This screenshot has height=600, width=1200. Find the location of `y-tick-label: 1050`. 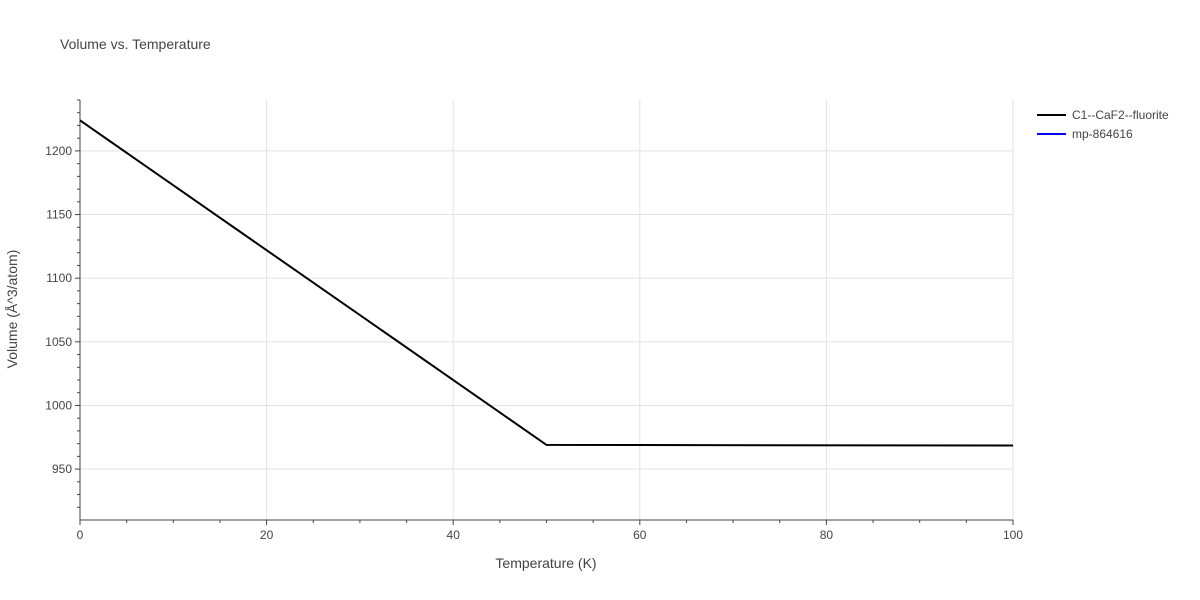

y-tick-label: 1050 is located at coordinates (58, 342).